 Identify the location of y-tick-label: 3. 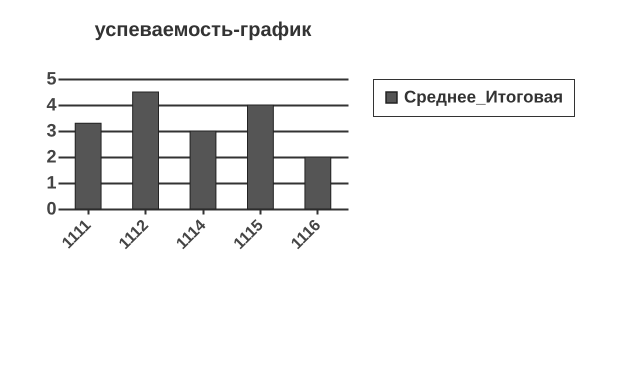
(51, 130).